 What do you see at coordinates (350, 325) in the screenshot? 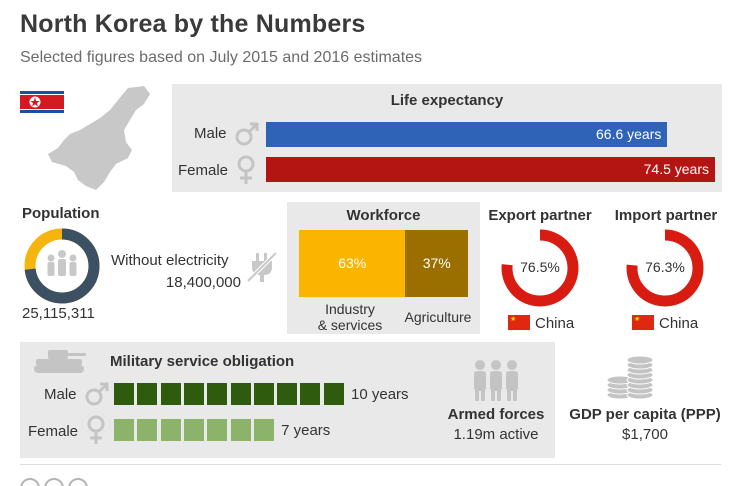
I see `workforce-industry-label-line2: & services` at bounding box center [350, 325].